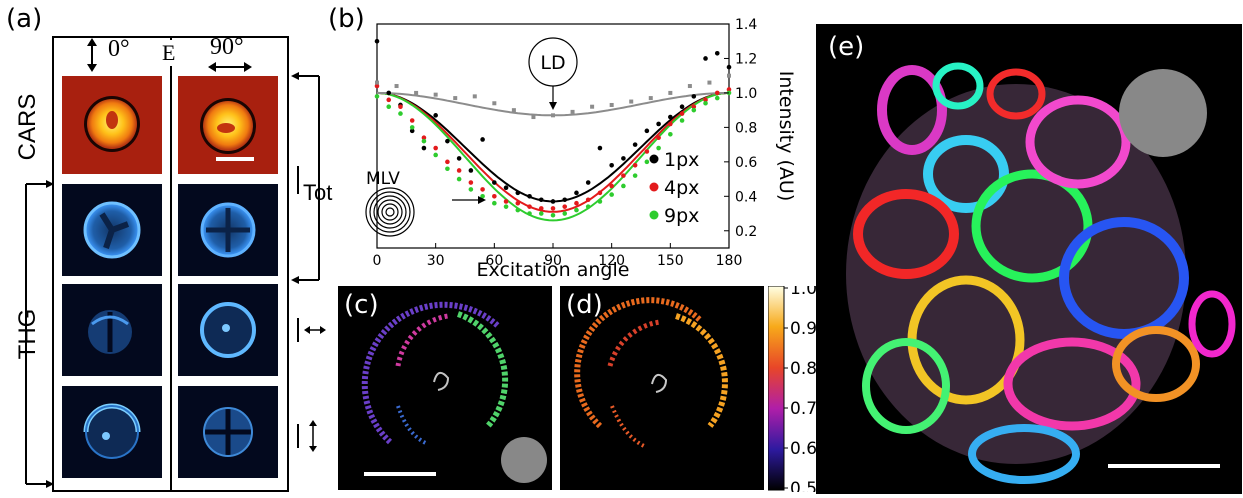  I want to click on x-tick-label-2: 60, so click(494, 261).